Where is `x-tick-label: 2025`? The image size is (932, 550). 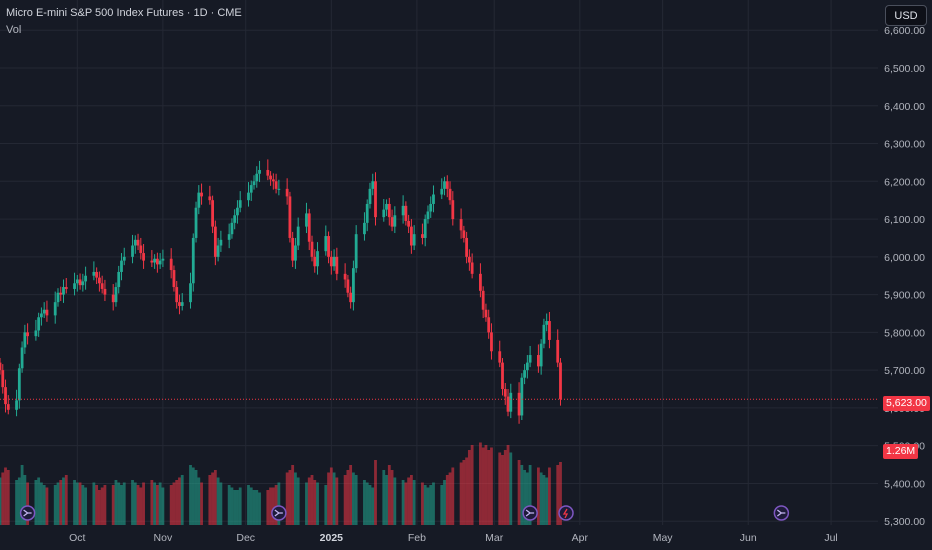 x-tick-label: 2025 is located at coordinates (332, 538).